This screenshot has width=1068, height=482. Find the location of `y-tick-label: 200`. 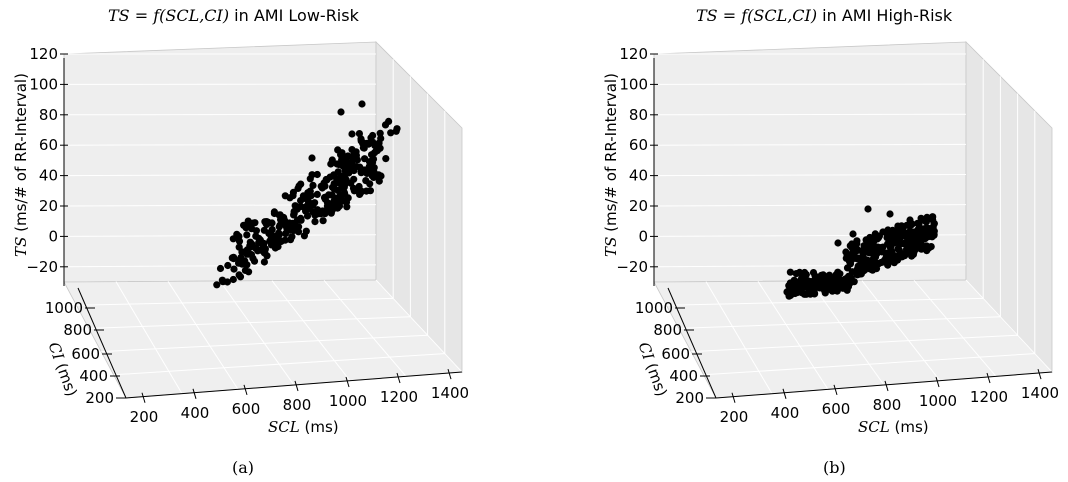

y-tick-label: 200 is located at coordinates (99, 398).